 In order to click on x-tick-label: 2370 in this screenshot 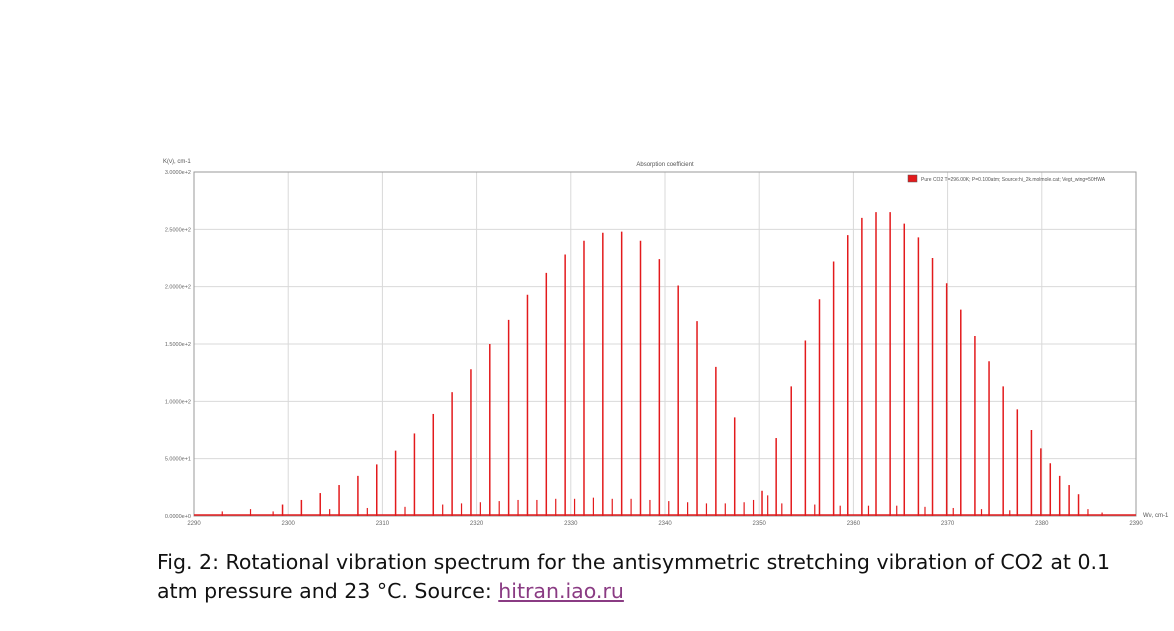, I will do `click(948, 524)`.